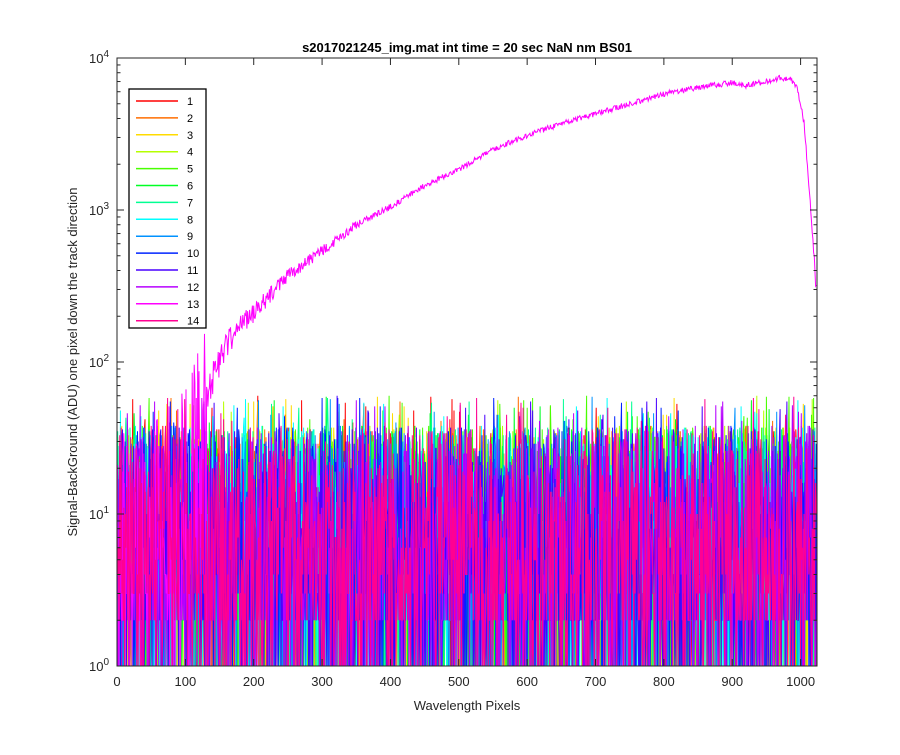  Describe the element at coordinates (190, 170) in the screenshot. I see `legend-label: 5` at that location.